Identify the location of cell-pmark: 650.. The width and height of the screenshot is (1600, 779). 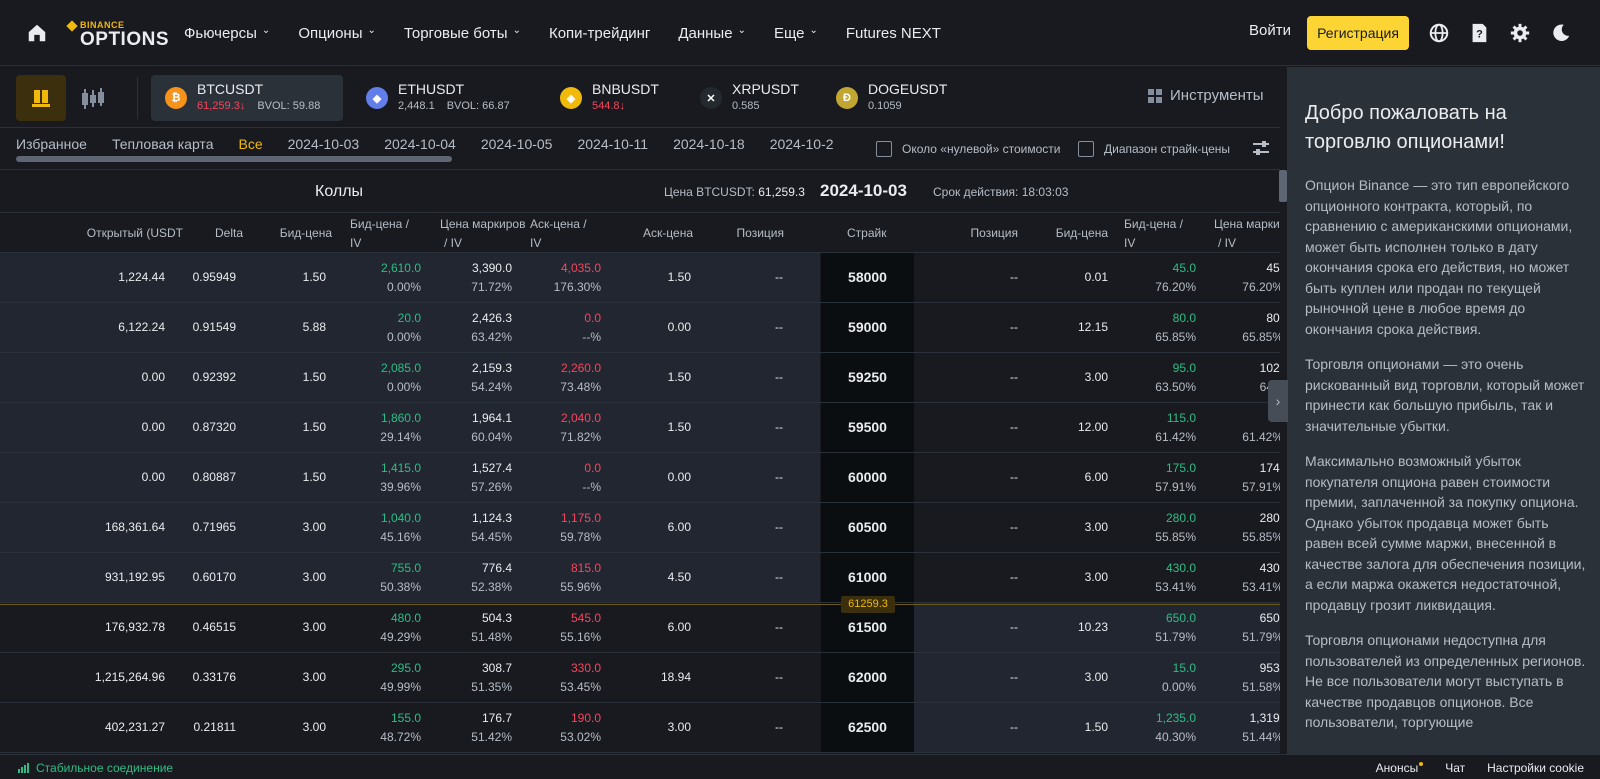
(1269, 618).